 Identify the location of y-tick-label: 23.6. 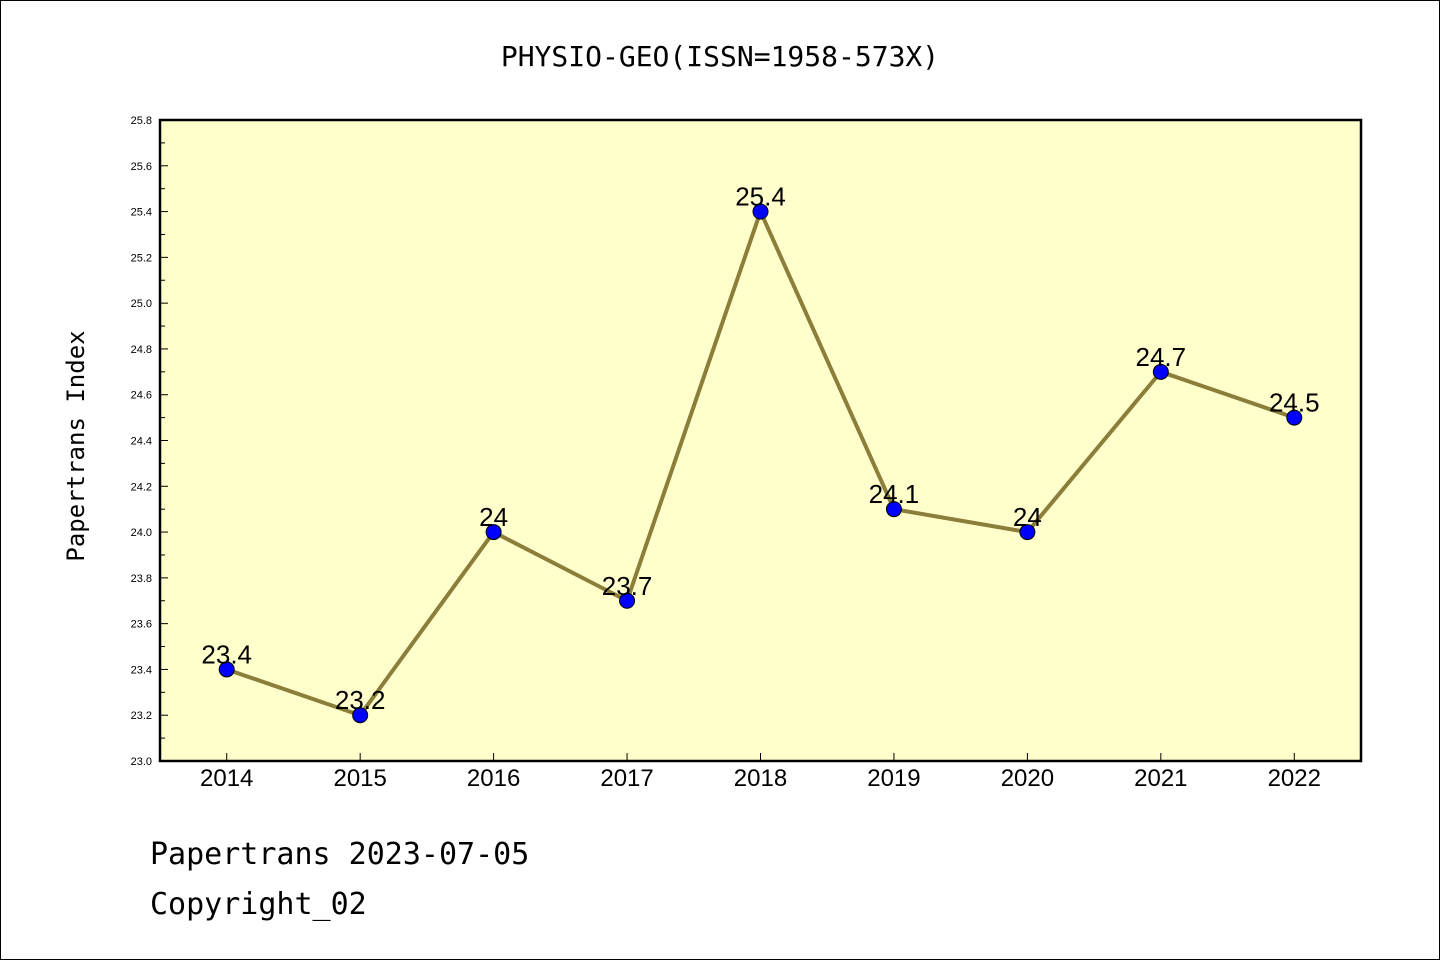
(141, 625).